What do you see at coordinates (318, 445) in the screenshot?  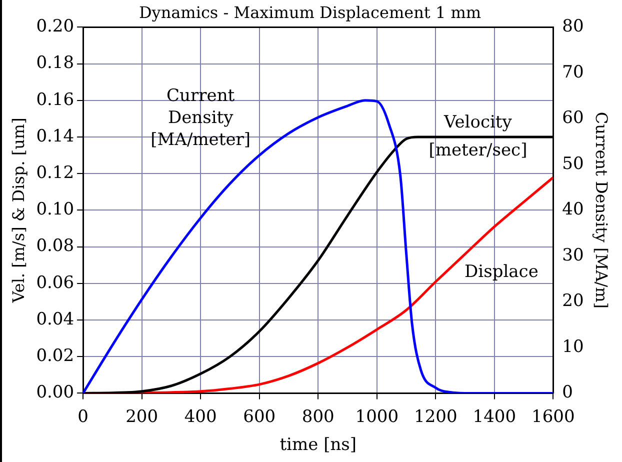 I see `x-axis-title: time [ns]` at bounding box center [318, 445].